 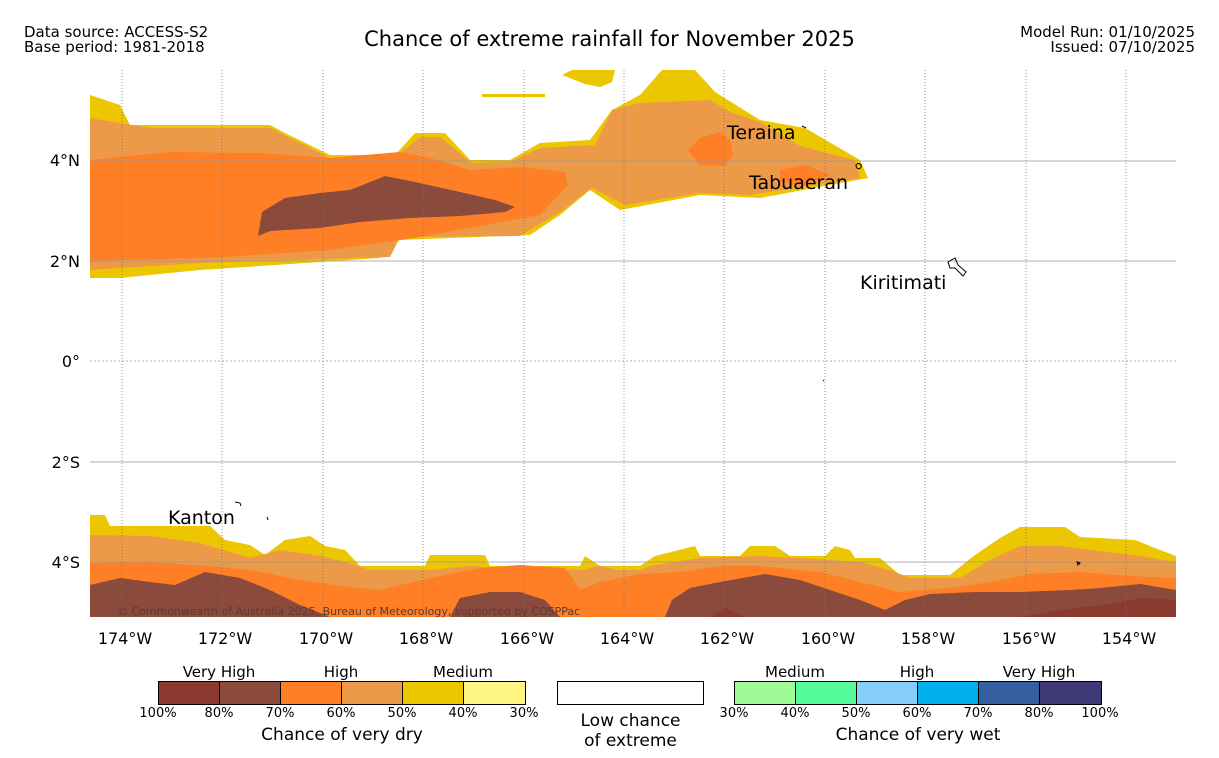 I want to click on data-source-text: Data source: ACCESS-S2, so click(x=116, y=32).